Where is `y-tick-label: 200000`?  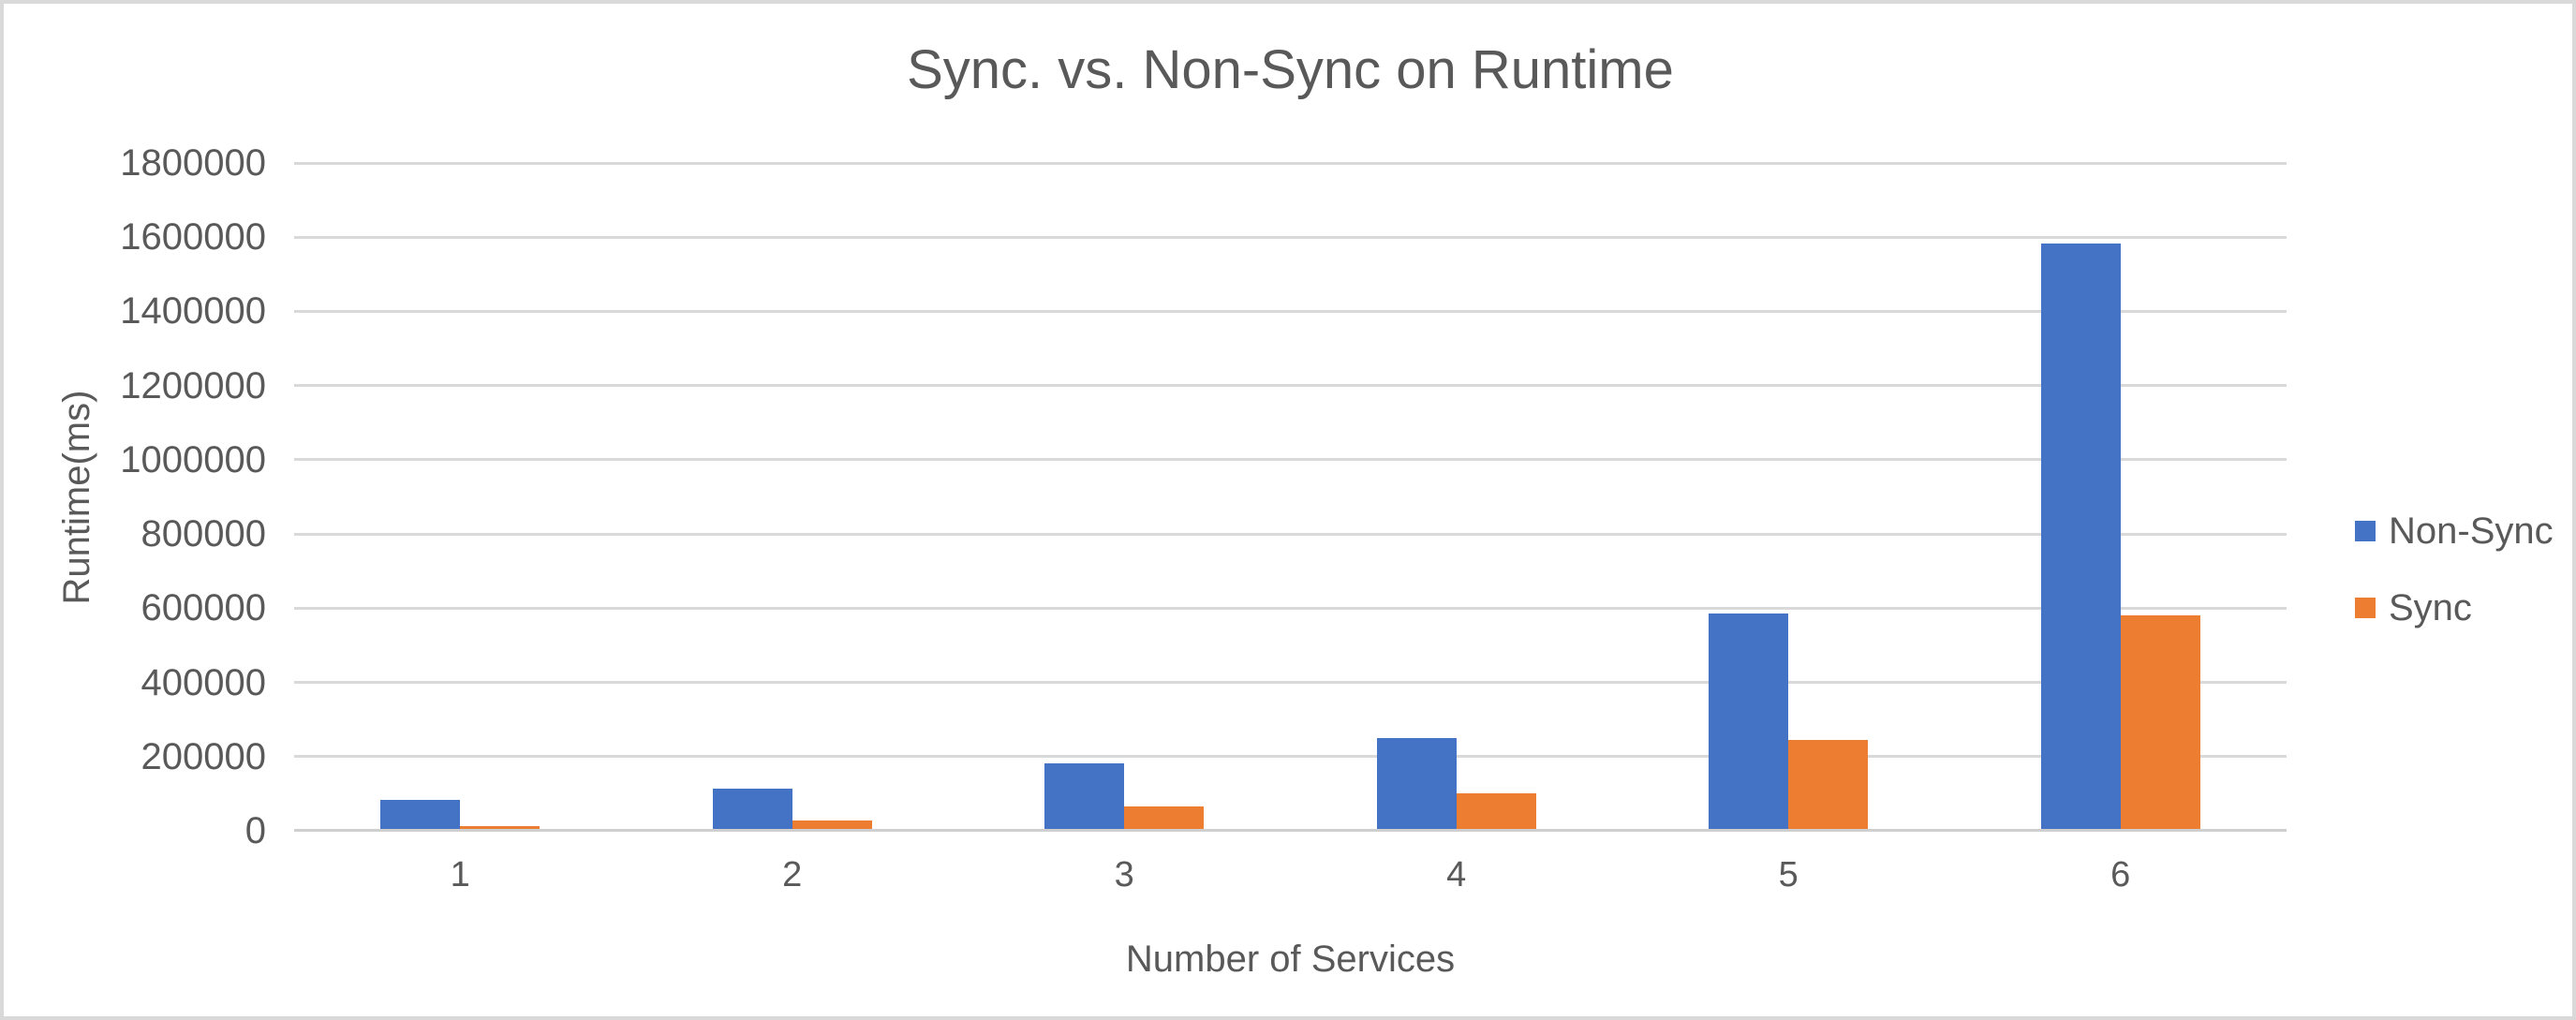 y-tick-label: 200000 is located at coordinates (204, 756).